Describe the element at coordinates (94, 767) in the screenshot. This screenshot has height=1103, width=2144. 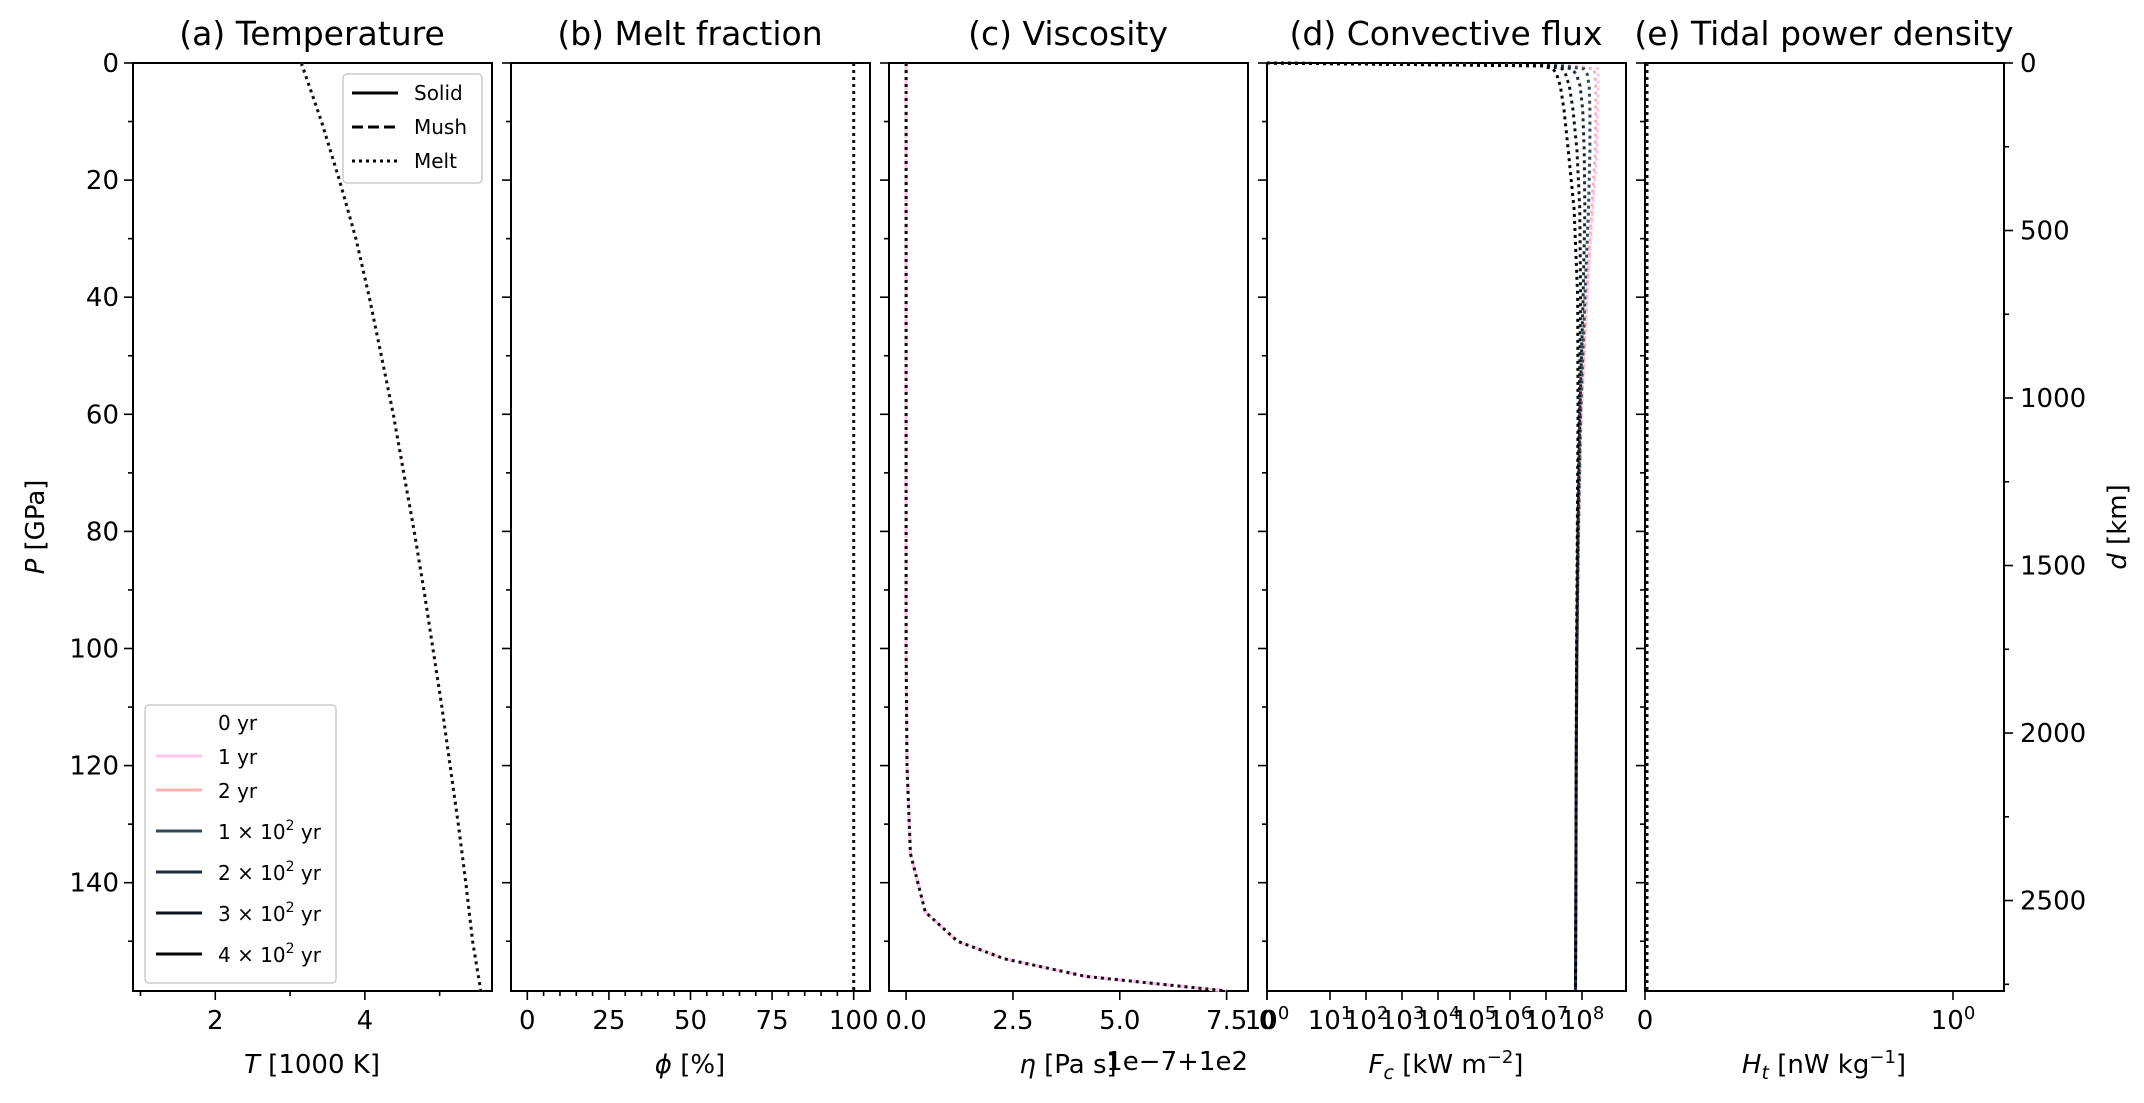
I see `ytick-label: 120` at that location.